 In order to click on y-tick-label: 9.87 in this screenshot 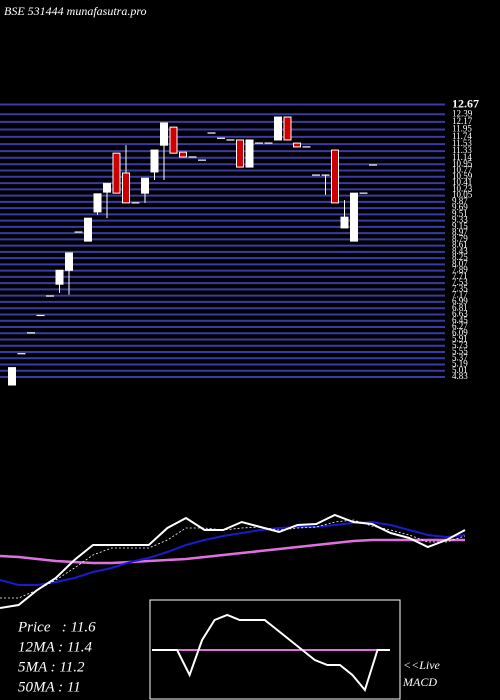, I will do `click(460, 201)`.